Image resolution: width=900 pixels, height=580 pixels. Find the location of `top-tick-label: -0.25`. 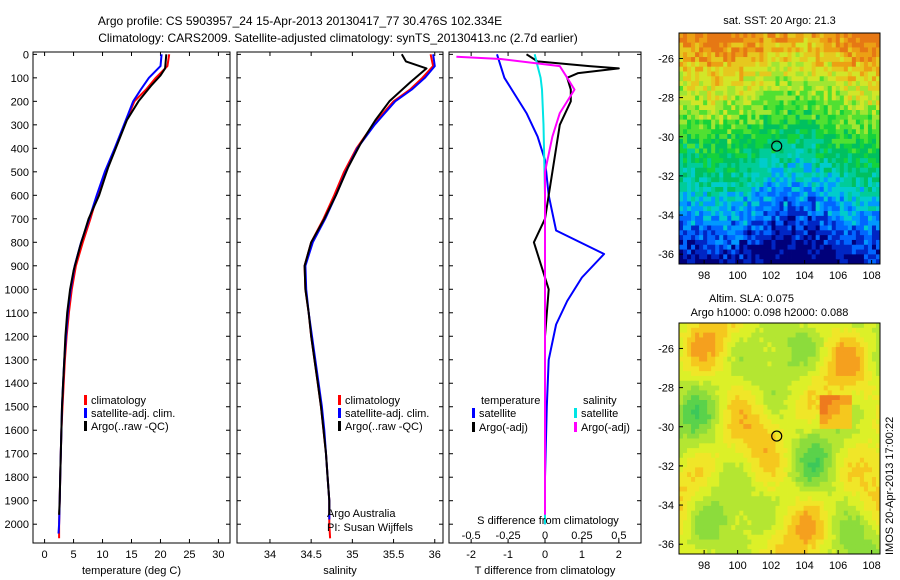

top-tick-label: -0.25 is located at coordinates (508, 536).